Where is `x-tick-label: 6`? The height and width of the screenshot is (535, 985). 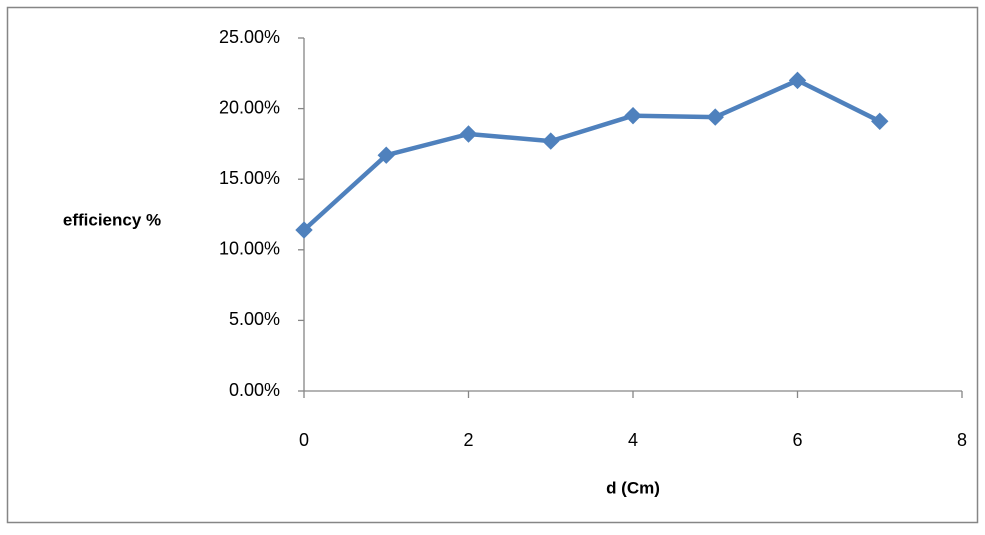 x-tick-label: 6 is located at coordinates (797, 440).